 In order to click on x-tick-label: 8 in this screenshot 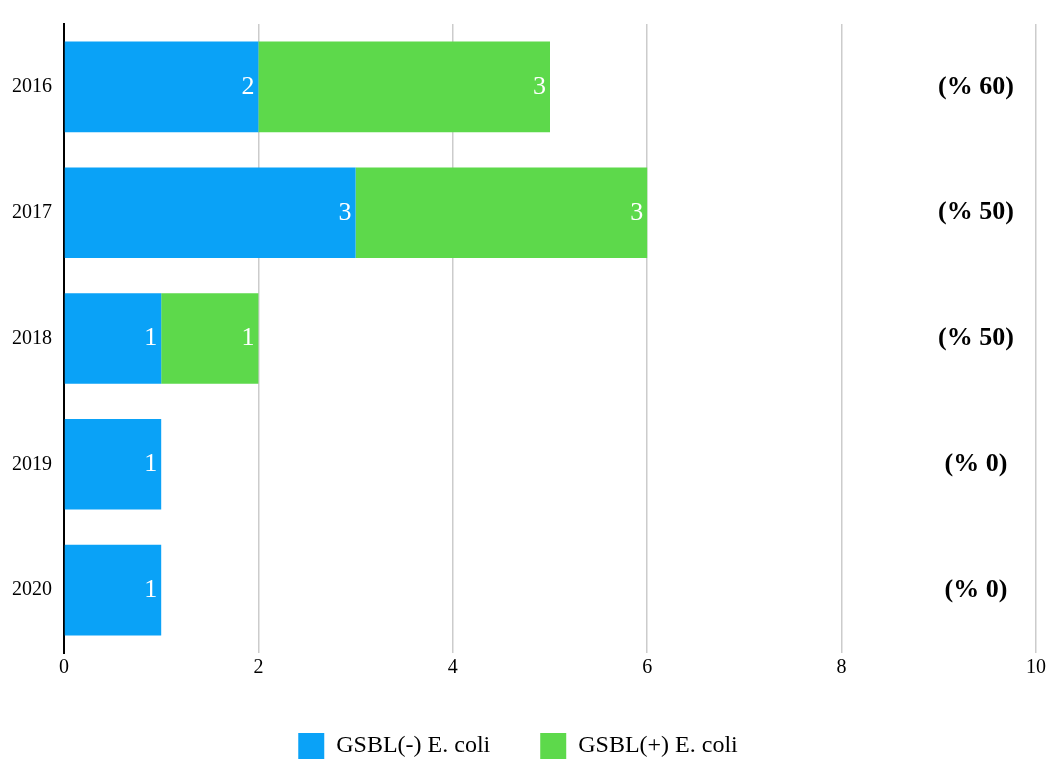, I will do `click(841, 666)`.